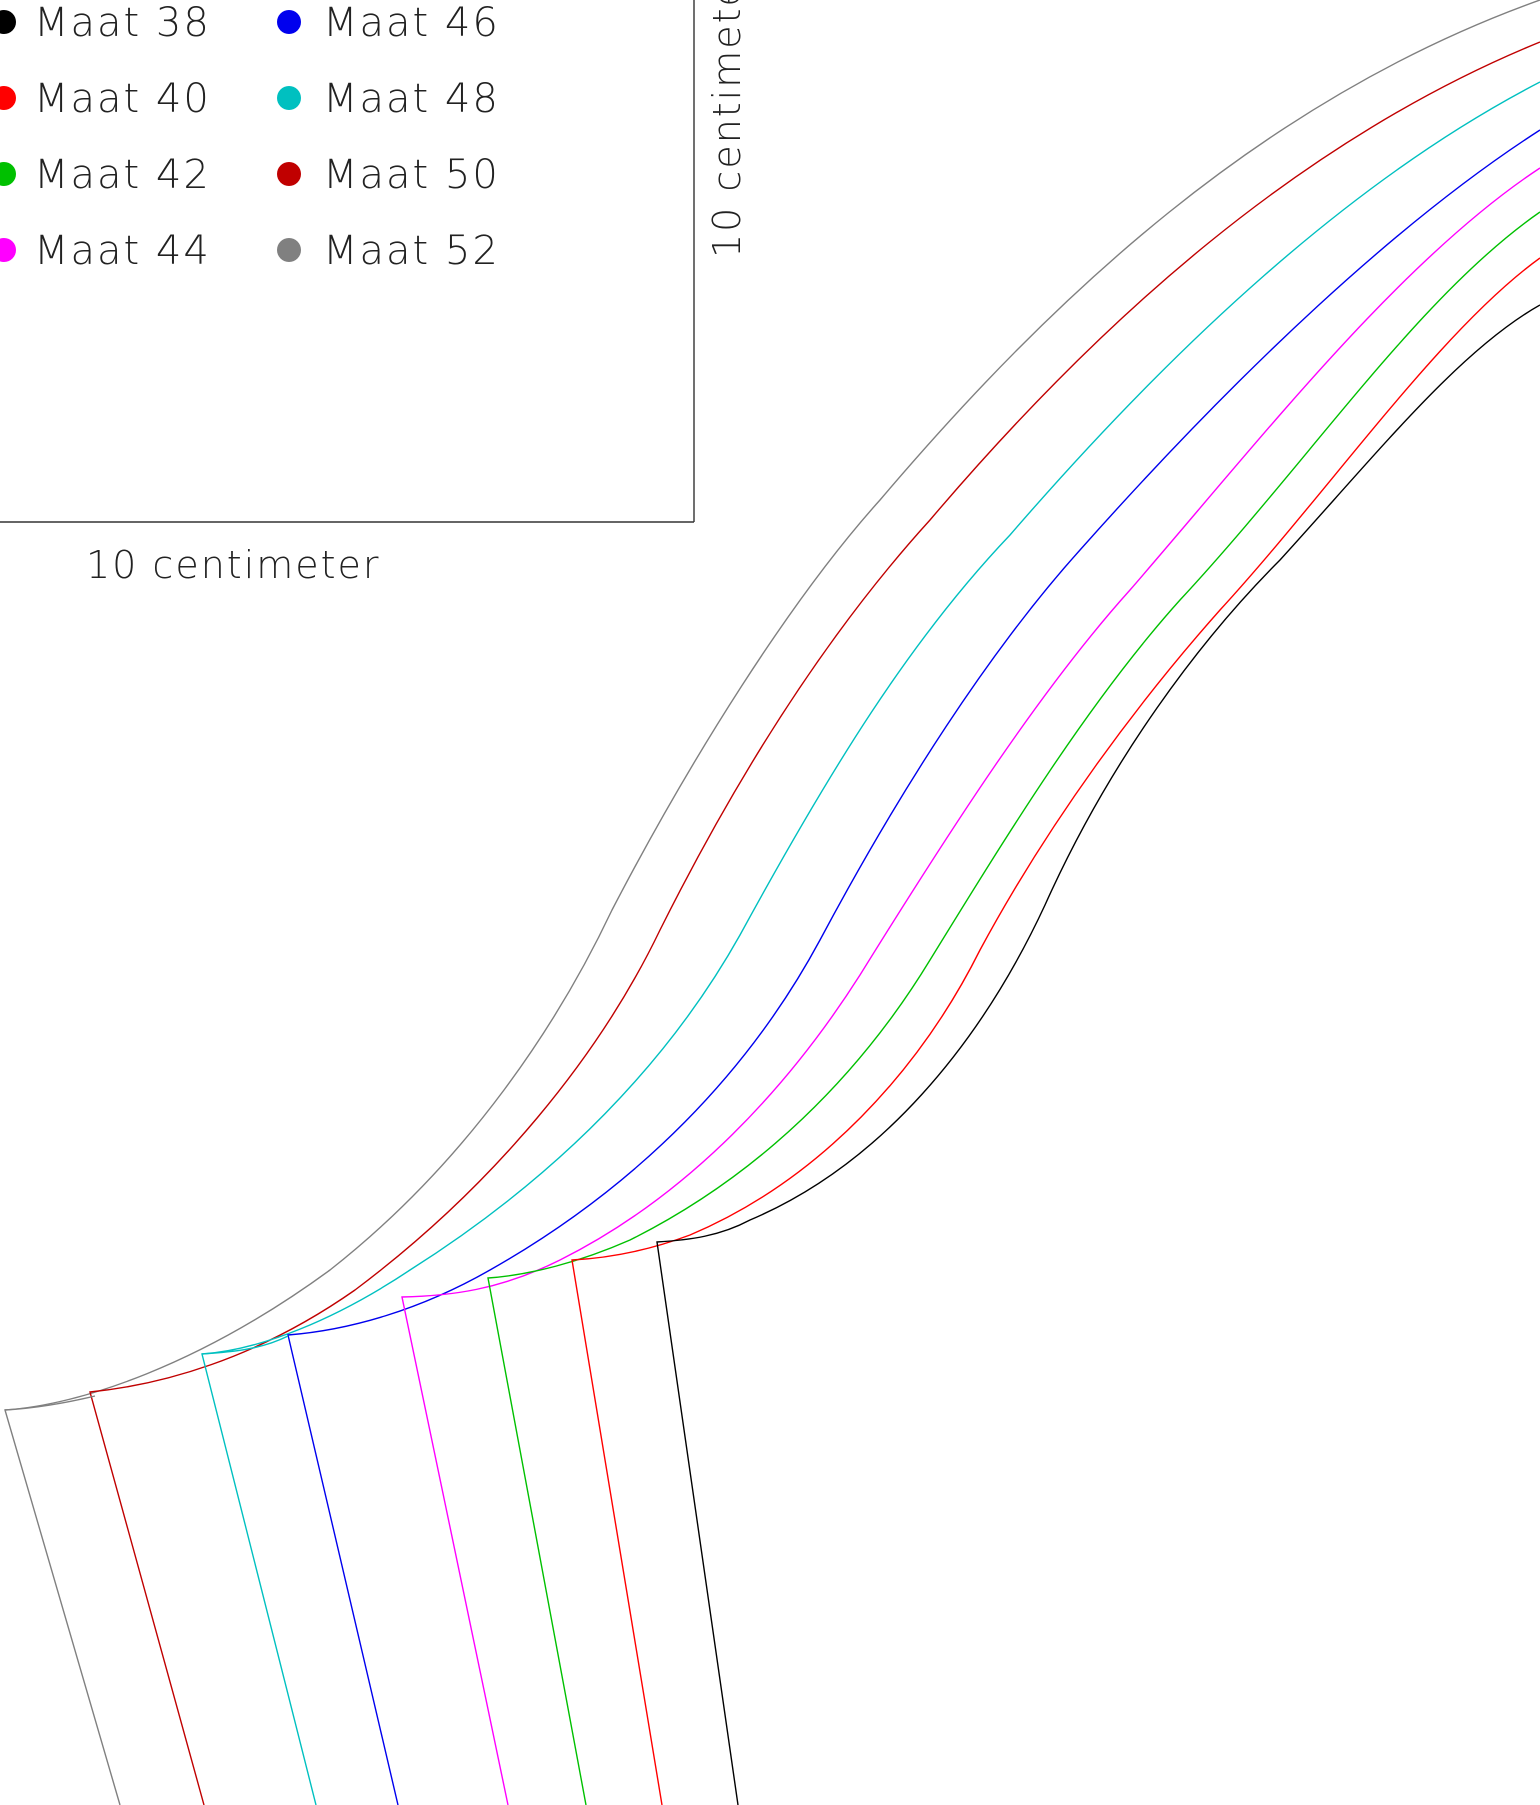 The width and height of the screenshot is (1540, 1805). Describe the element at coordinates (411, 251) in the screenshot. I see `legend-label-maat-52: Maat 52` at that location.